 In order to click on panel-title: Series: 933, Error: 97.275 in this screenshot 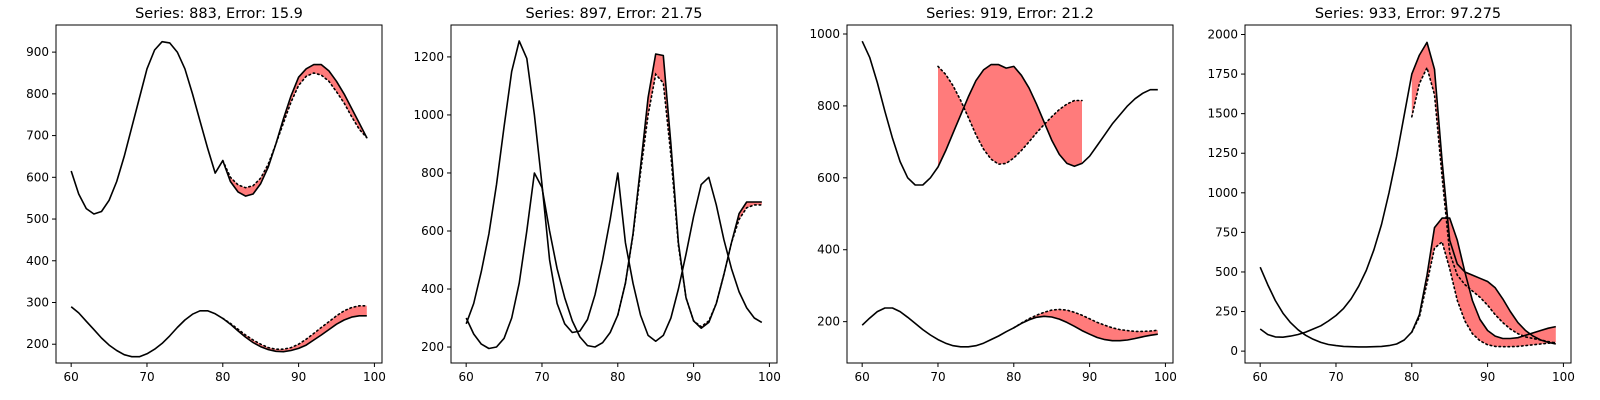, I will do `click(1408, 14)`.